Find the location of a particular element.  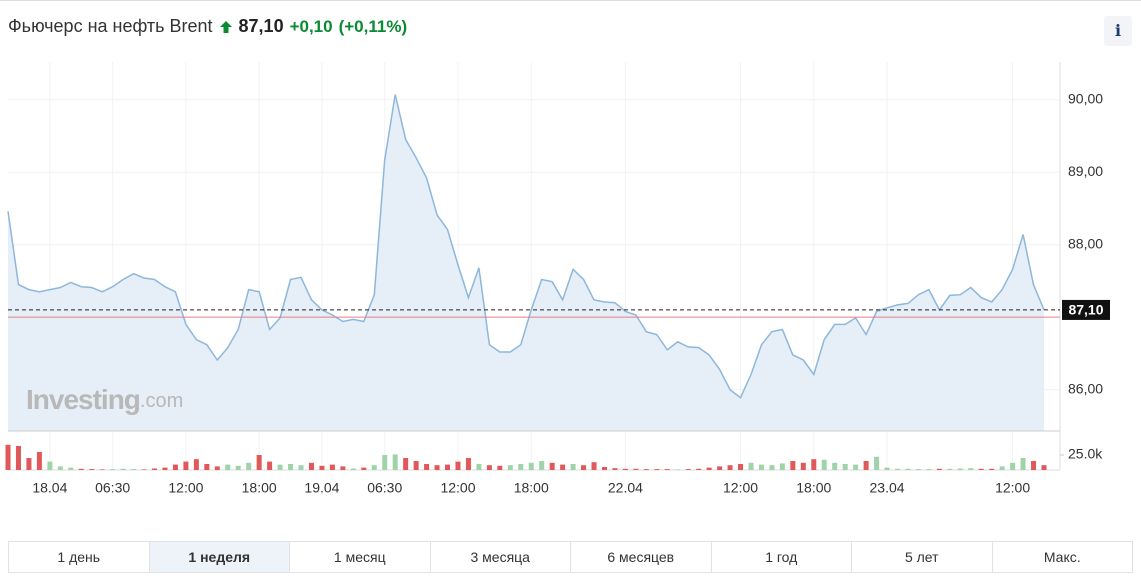

y-tick-label: 89,00 is located at coordinates (1085, 171).